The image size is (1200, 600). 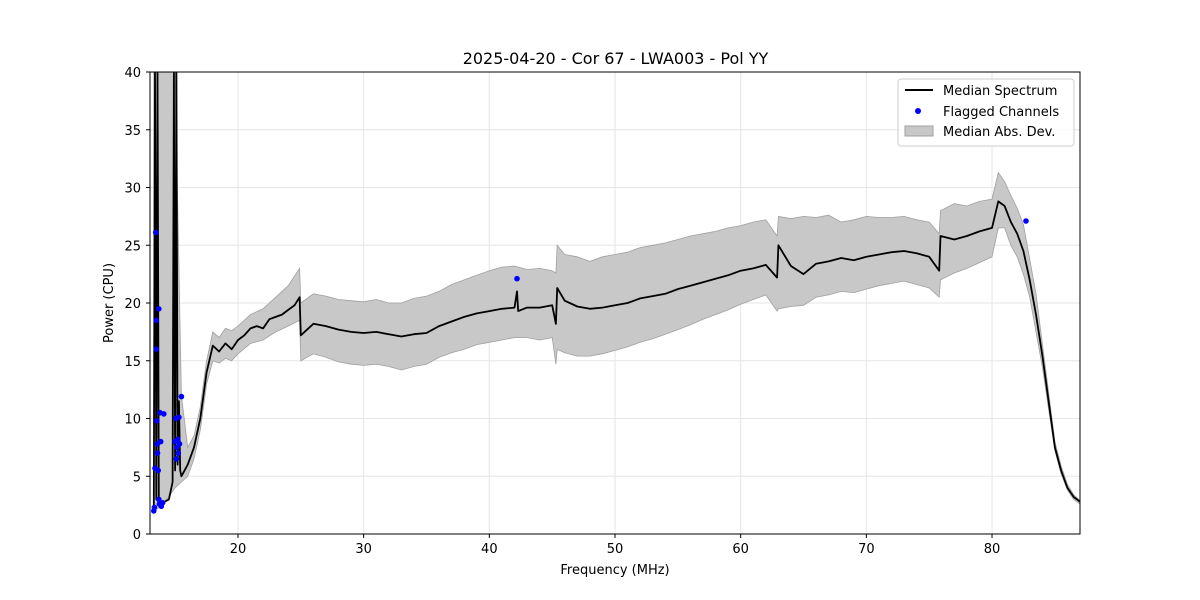 I want to click on y-tick-label: 20, so click(x=132, y=304).